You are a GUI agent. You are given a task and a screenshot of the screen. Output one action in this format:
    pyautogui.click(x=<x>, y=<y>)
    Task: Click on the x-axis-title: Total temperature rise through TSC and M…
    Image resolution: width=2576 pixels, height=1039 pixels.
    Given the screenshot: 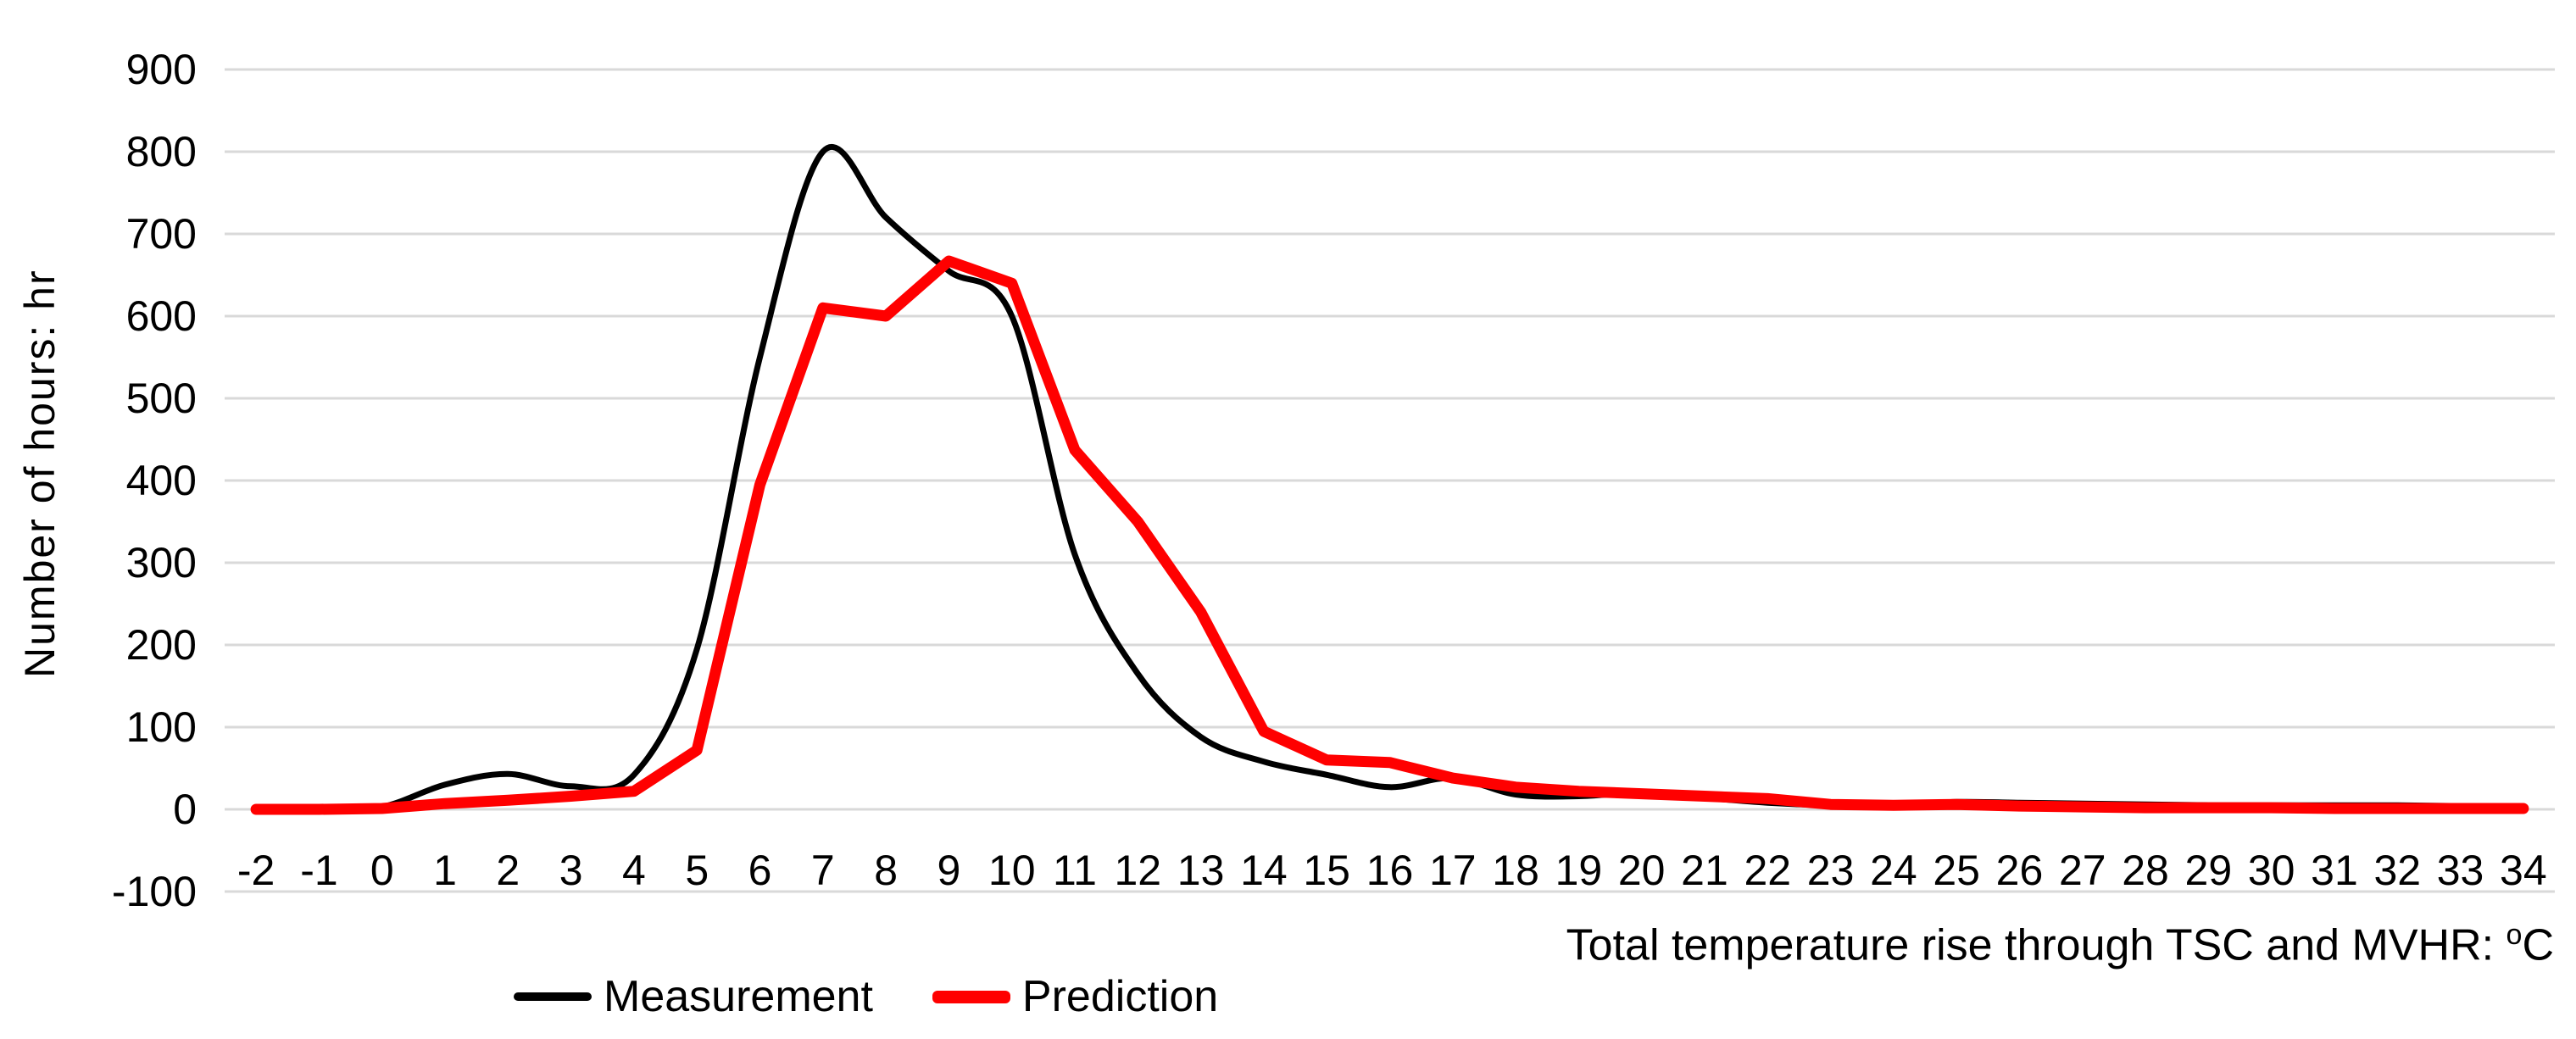 What is the action you would take?
    pyautogui.click(x=2060, y=944)
    